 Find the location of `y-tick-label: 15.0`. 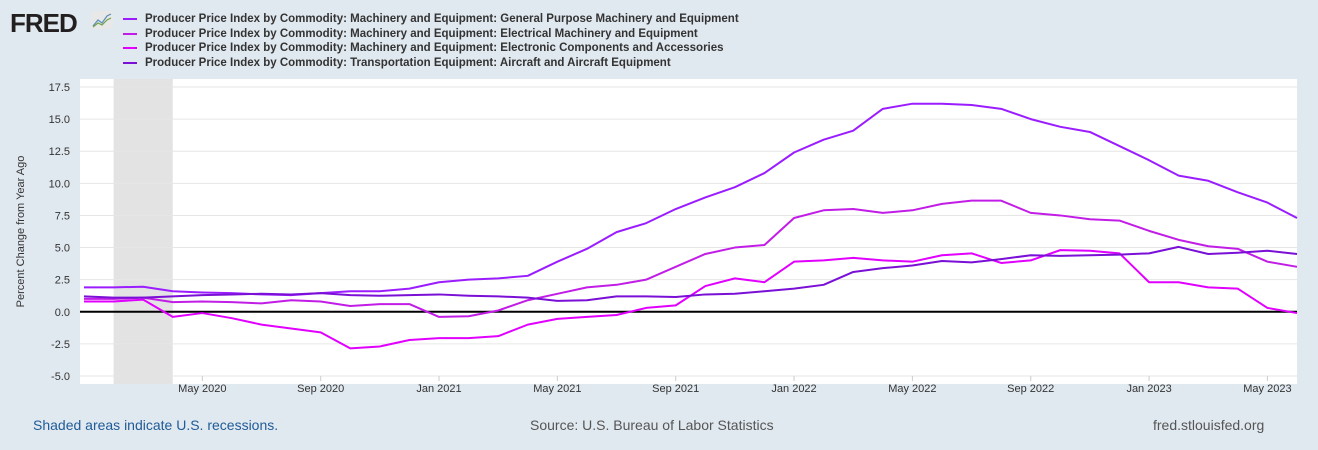

y-tick-label: 15.0 is located at coordinates (59, 120).